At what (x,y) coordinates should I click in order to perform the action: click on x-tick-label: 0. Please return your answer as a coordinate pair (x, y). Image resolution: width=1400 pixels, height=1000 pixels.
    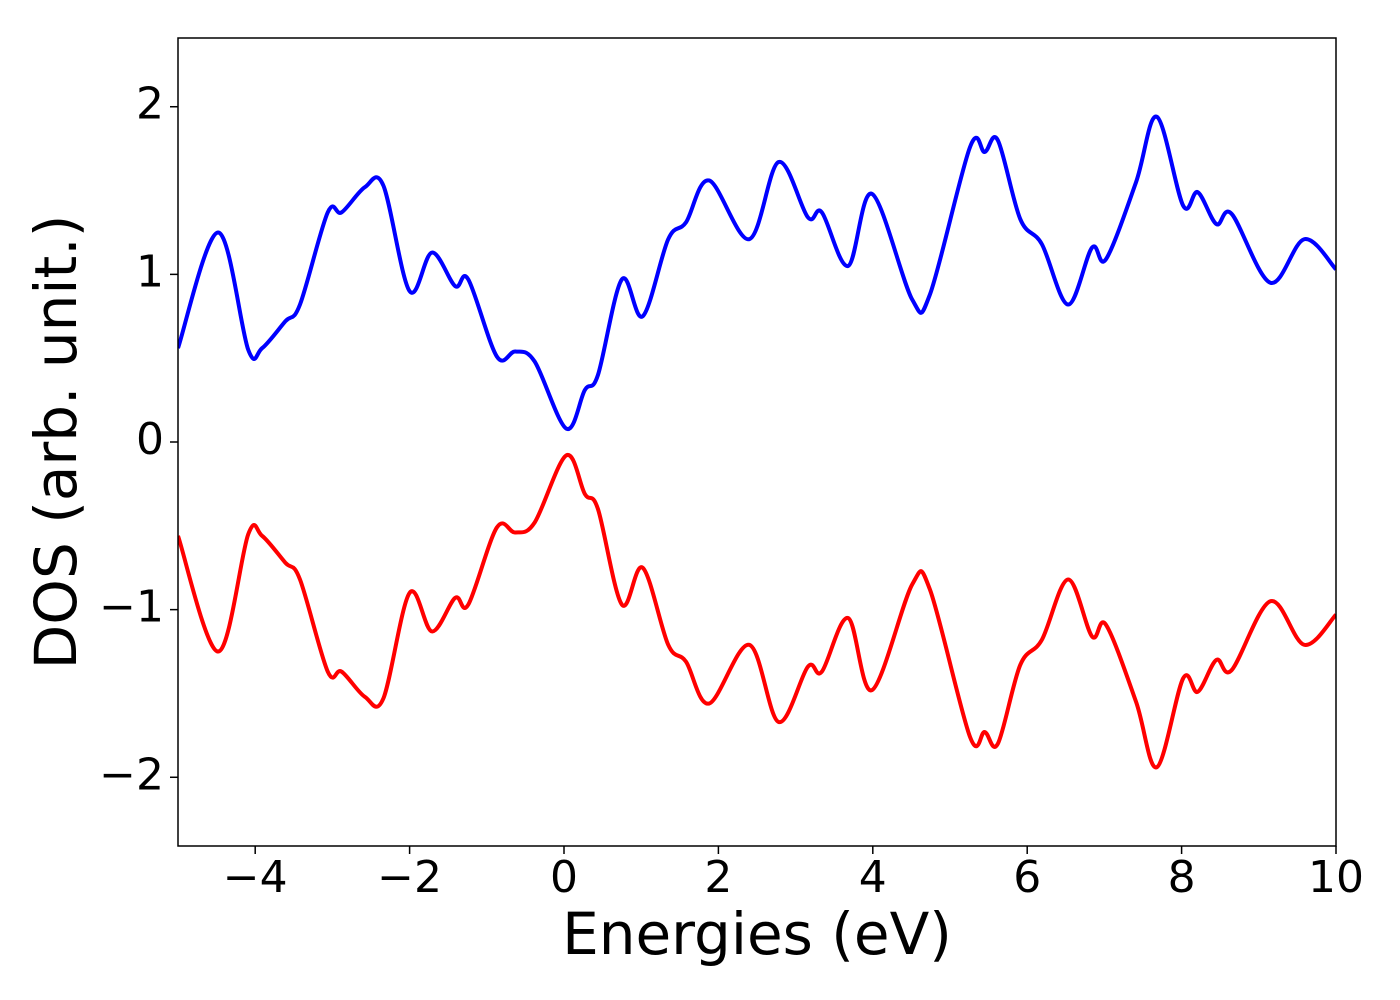
    Looking at the image, I should click on (564, 877).